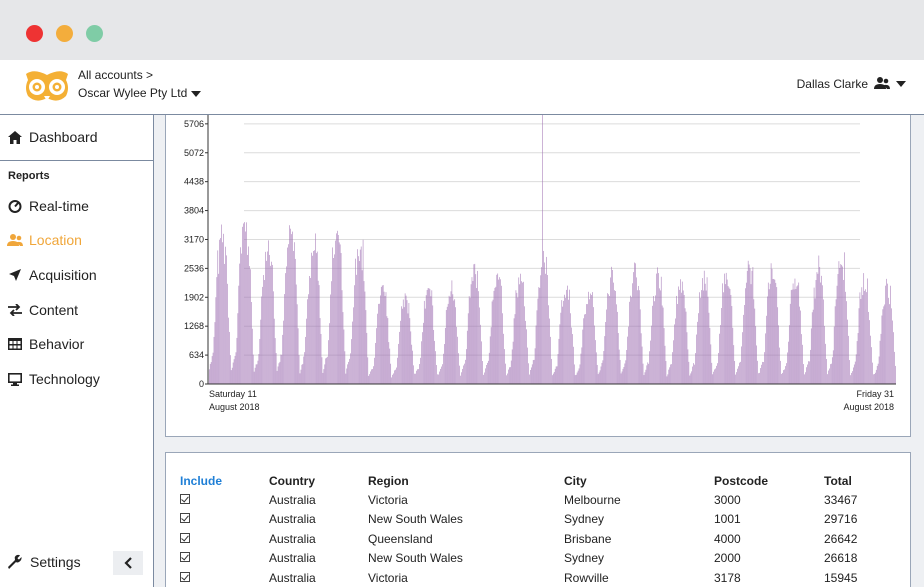 This screenshot has width=924, height=587. I want to click on sidebar-item-acquisition: Acquisition, so click(76, 275).